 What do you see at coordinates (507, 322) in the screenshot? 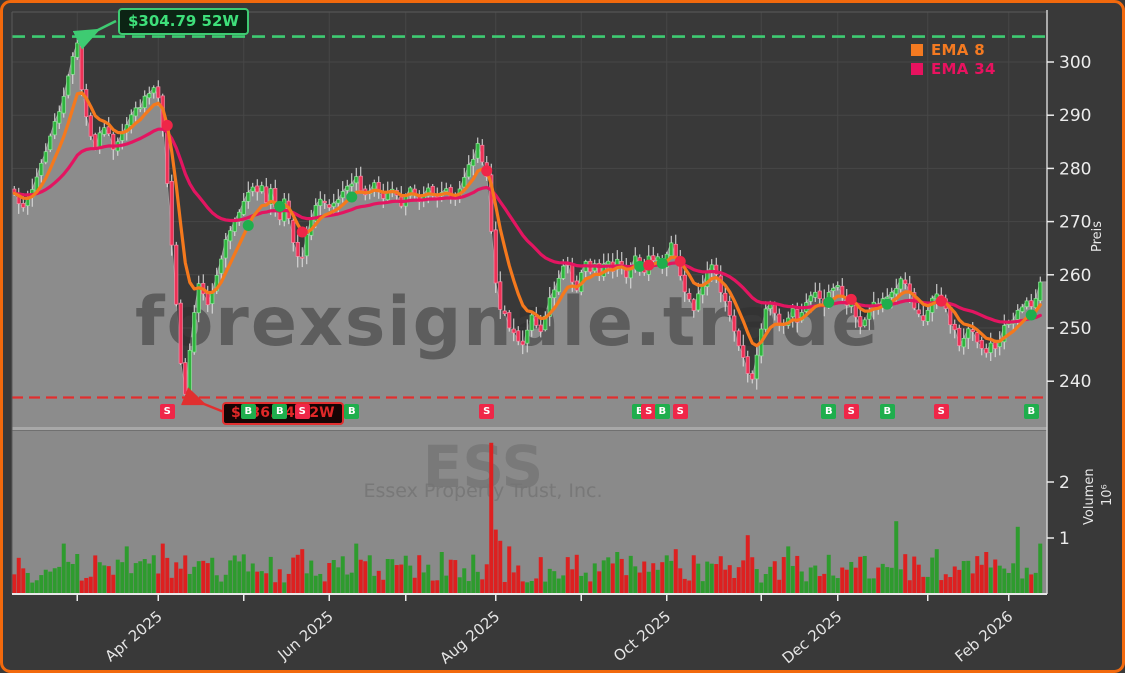
I see `watermark-brand: forexsignale.trade` at bounding box center [507, 322].